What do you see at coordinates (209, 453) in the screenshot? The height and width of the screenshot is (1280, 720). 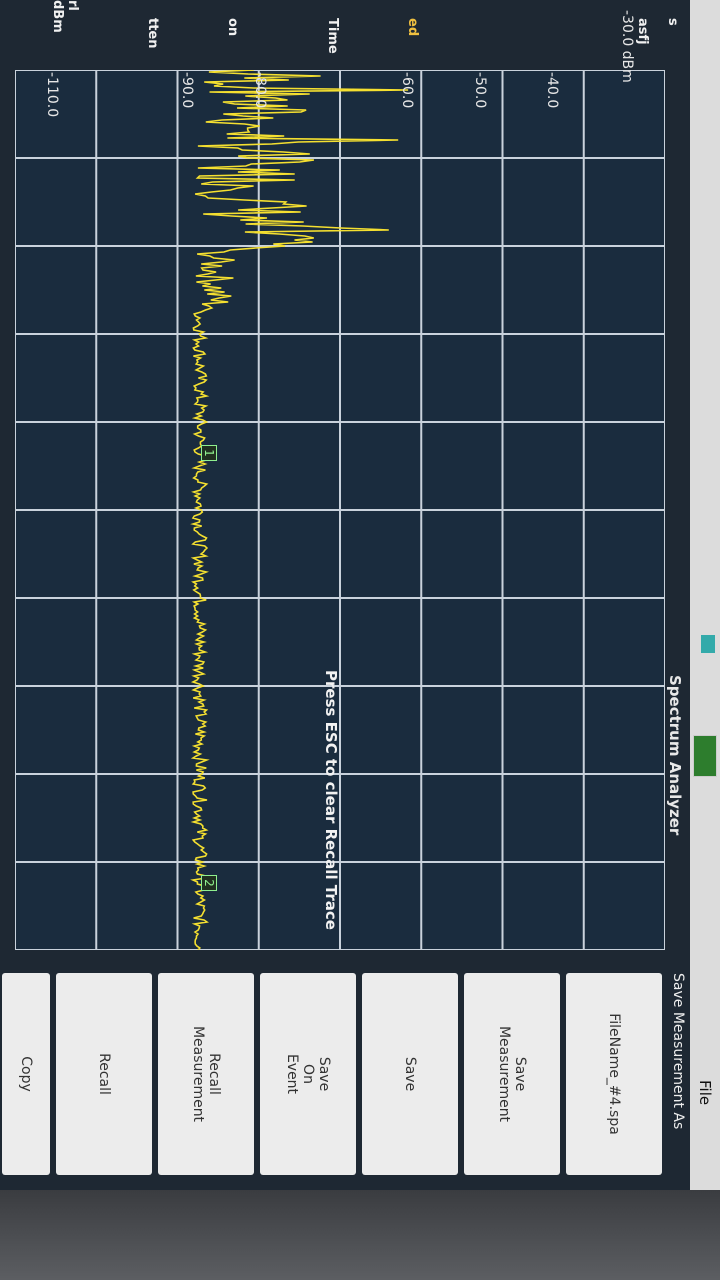 I see `marker-1: 1` at bounding box center [209, 453].